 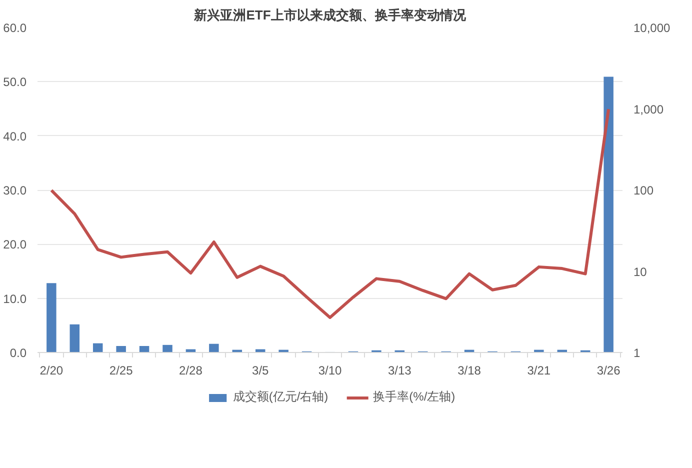 I want to click on x-tick-label: 3/13, so click(x=400, y=371).